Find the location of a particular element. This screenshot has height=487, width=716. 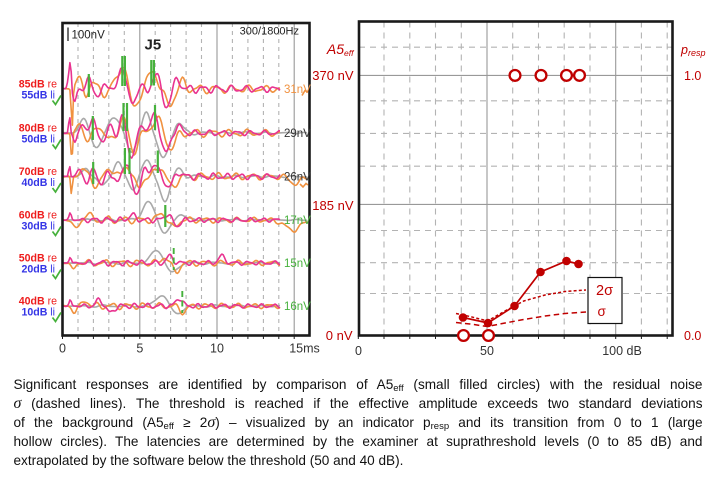

svg-text: 10 is located at coordinates (217, 349).